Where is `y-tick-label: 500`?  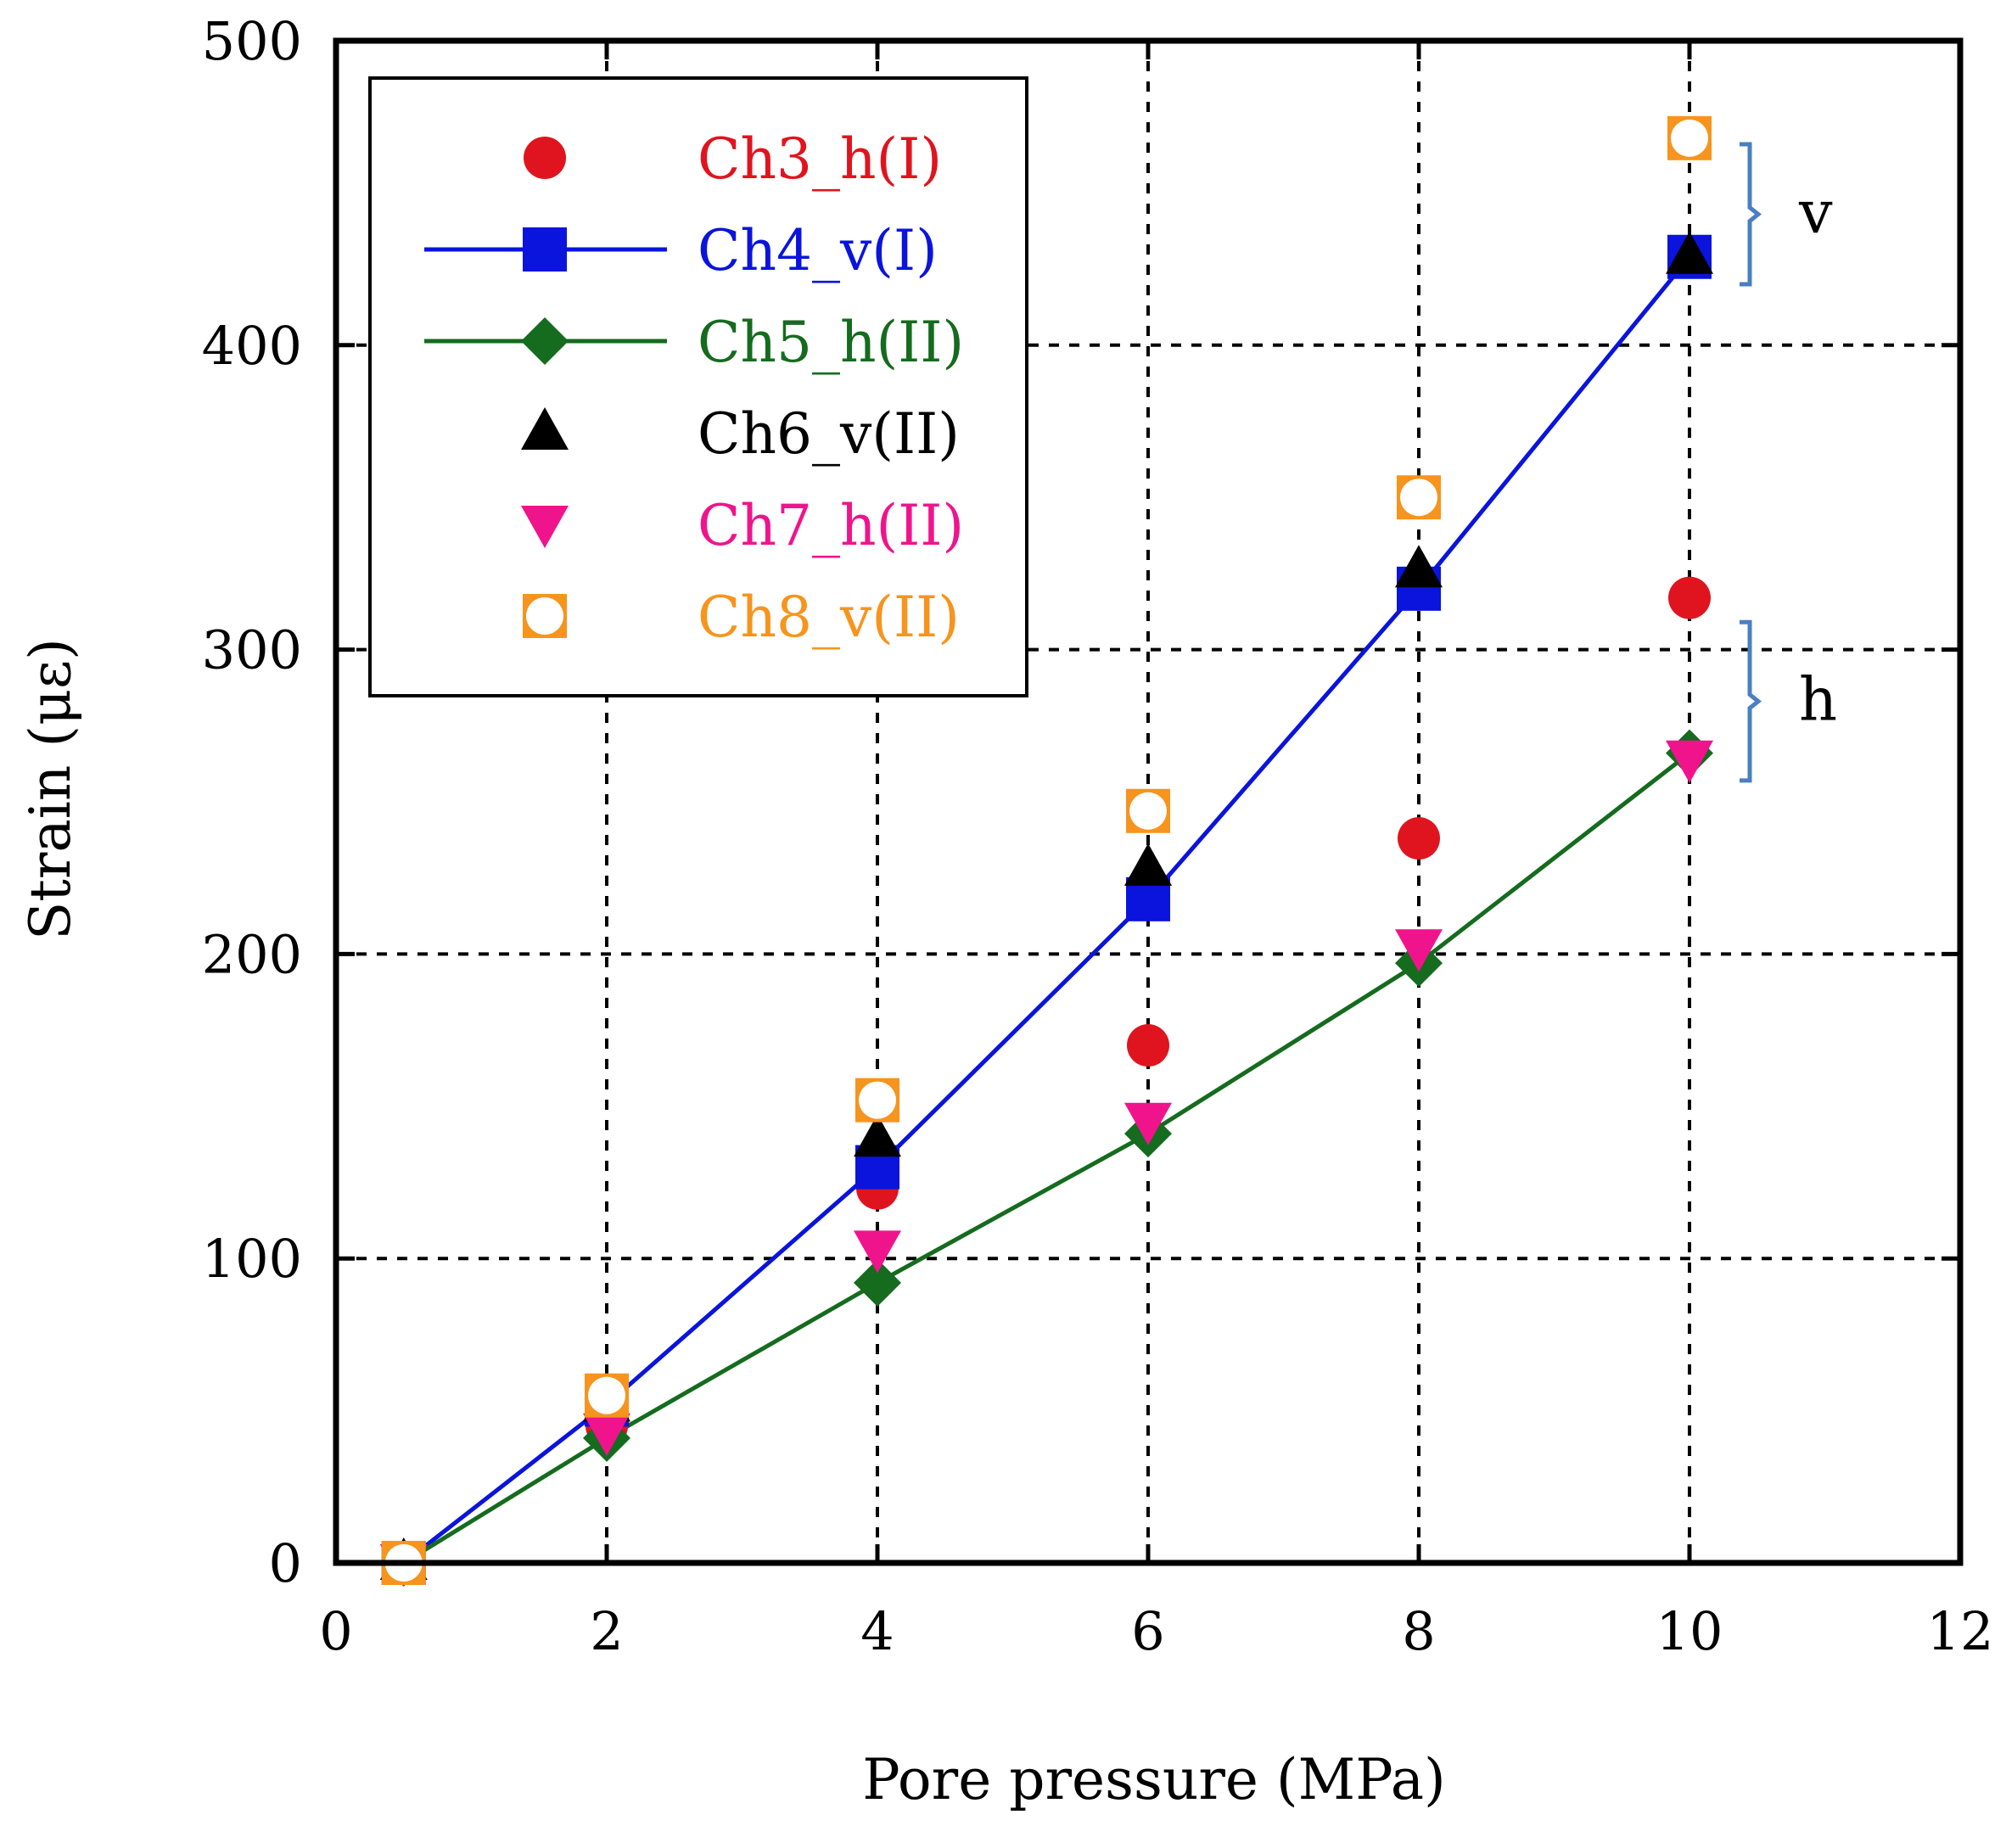 y-tick-label: 500 is located at coordinates (252, 41).